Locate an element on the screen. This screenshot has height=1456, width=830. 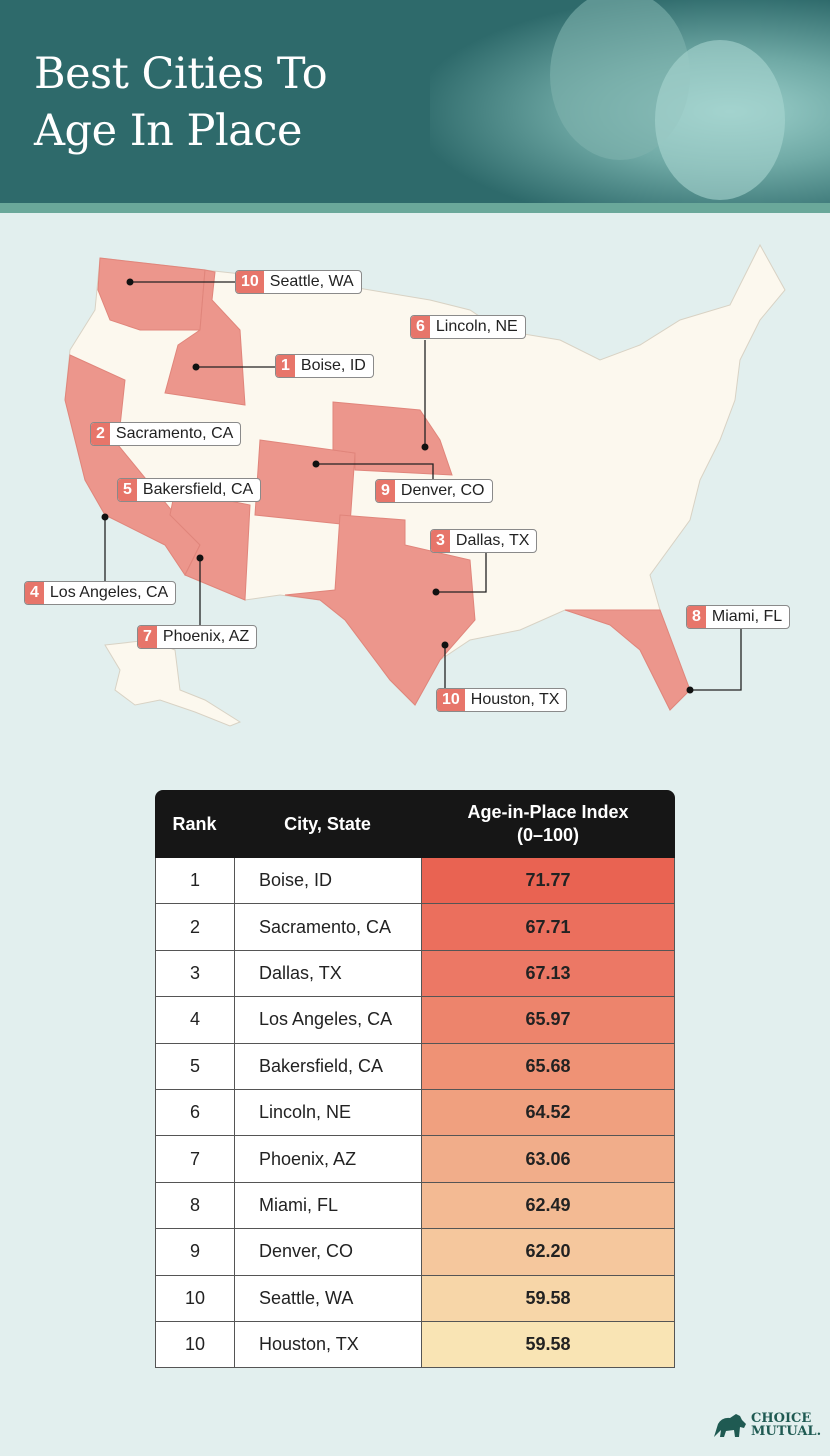
index-cell: 65.97 is located at coordinates (548, 1020).